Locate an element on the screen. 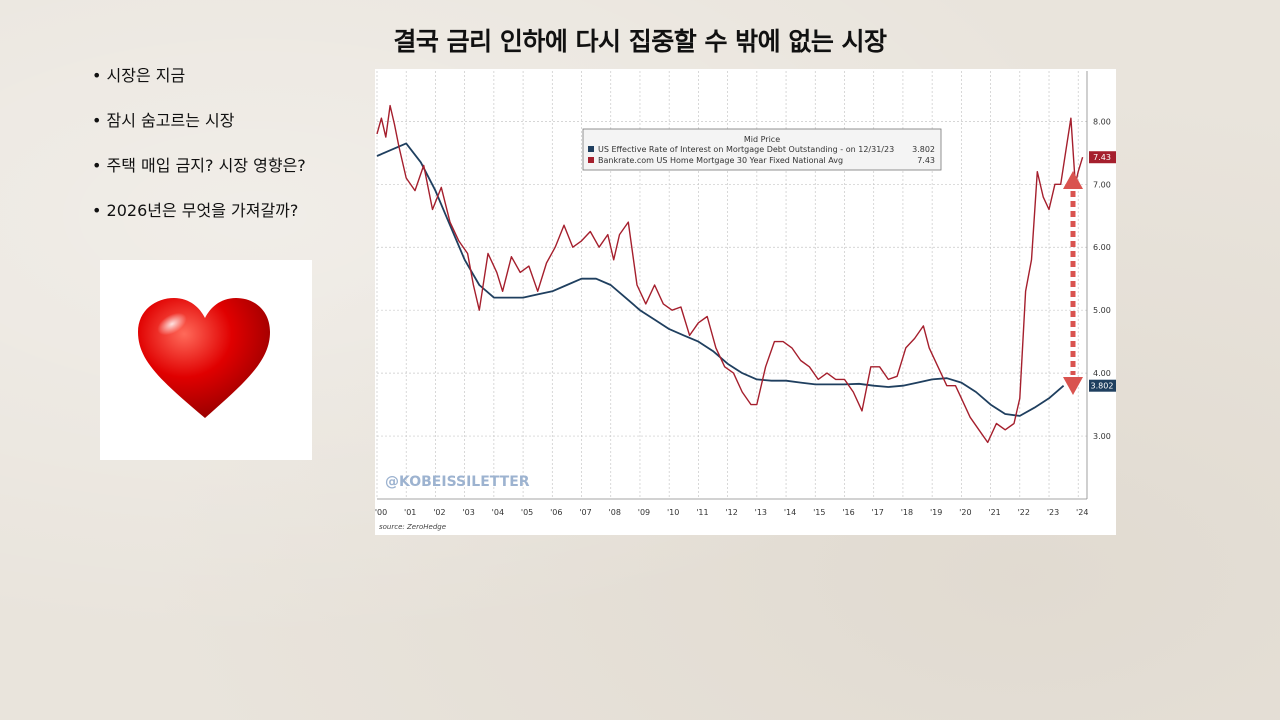 This screenshot has width=1280, height=720. last-value-label-1: 3.802 is located at coordinates (1102, 386).